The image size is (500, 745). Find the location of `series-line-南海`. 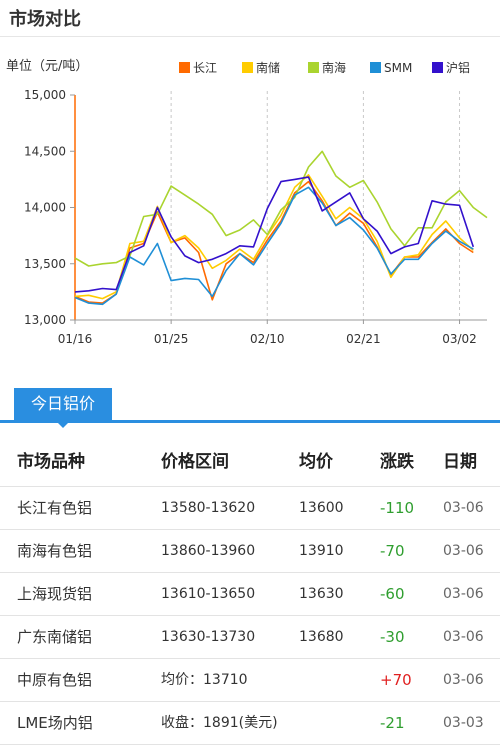

series-line-南海 is located at coordinates (281, 208).